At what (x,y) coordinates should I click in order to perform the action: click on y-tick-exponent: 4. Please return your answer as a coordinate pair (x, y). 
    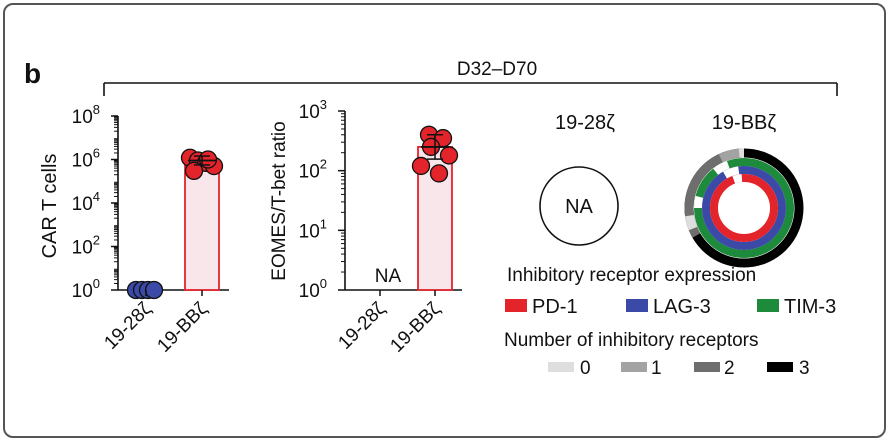
    Looking at the image, I should click on (96, 196).